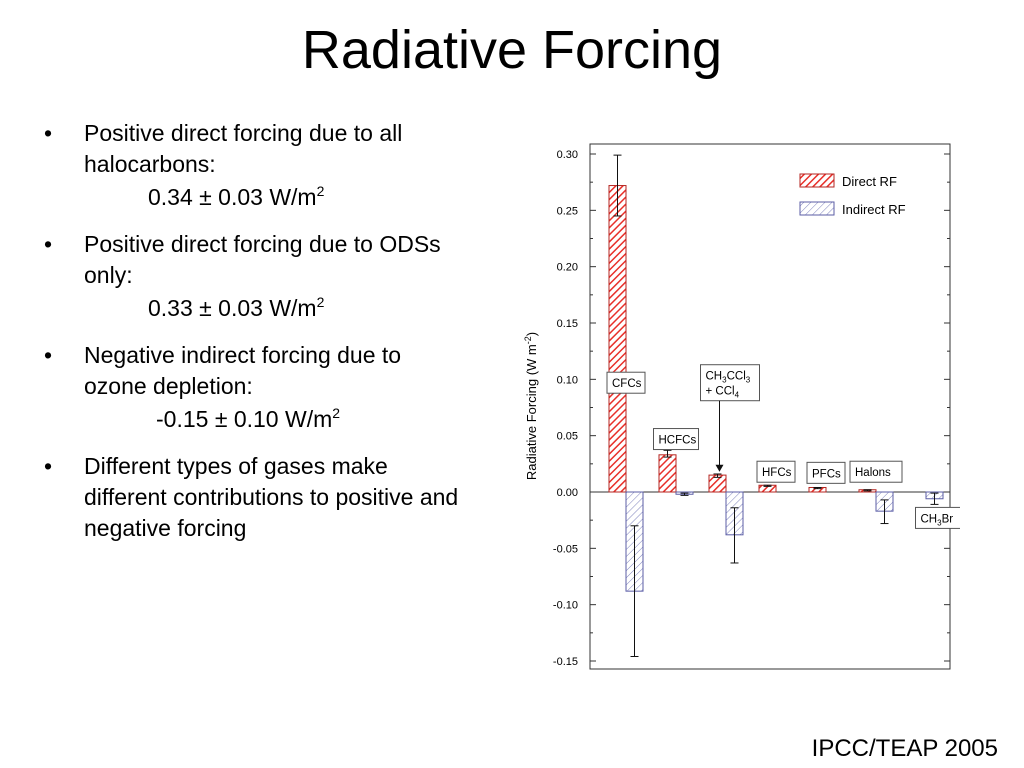  I want to click on category-label-text: CH3Br, so click(937, 520).